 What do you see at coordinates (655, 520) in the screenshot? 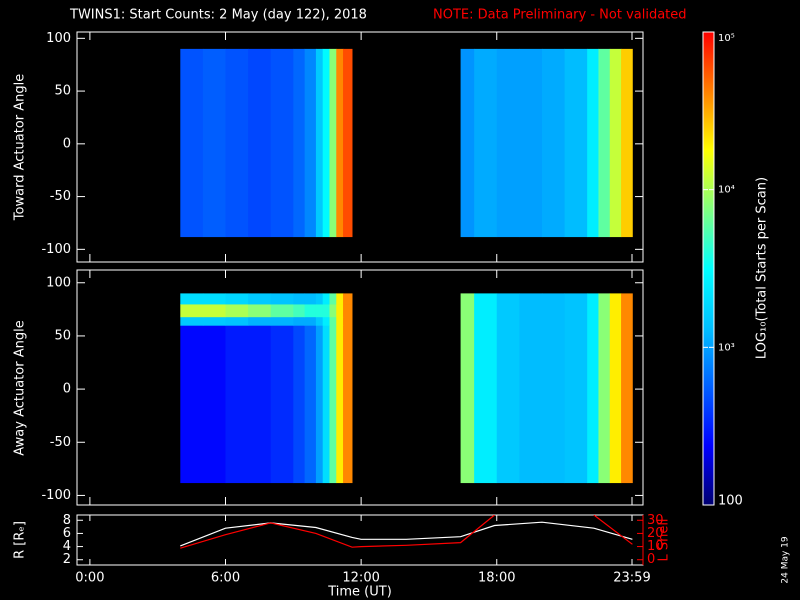
I see `y2-tick-label: 30` at bounding box center [655, 520].